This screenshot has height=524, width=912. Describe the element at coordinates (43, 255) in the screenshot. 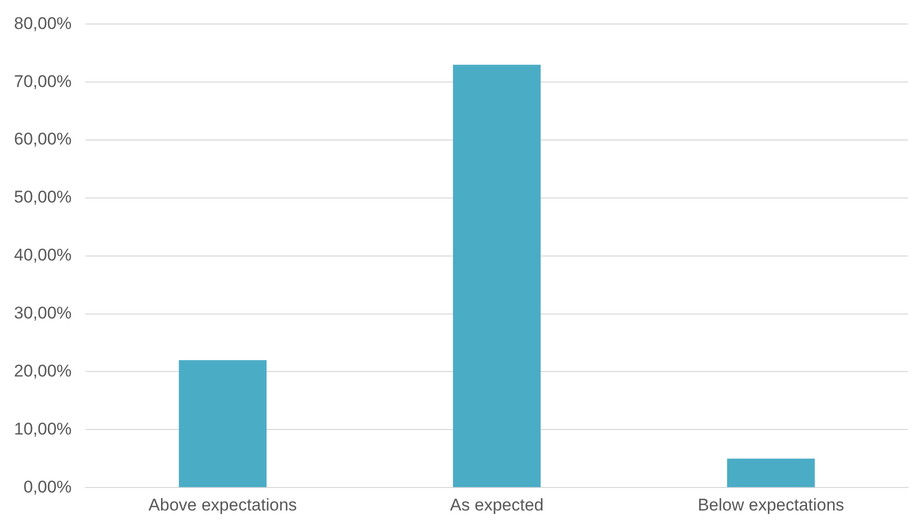

I see `y-tick-label: 40,00%` at that location.